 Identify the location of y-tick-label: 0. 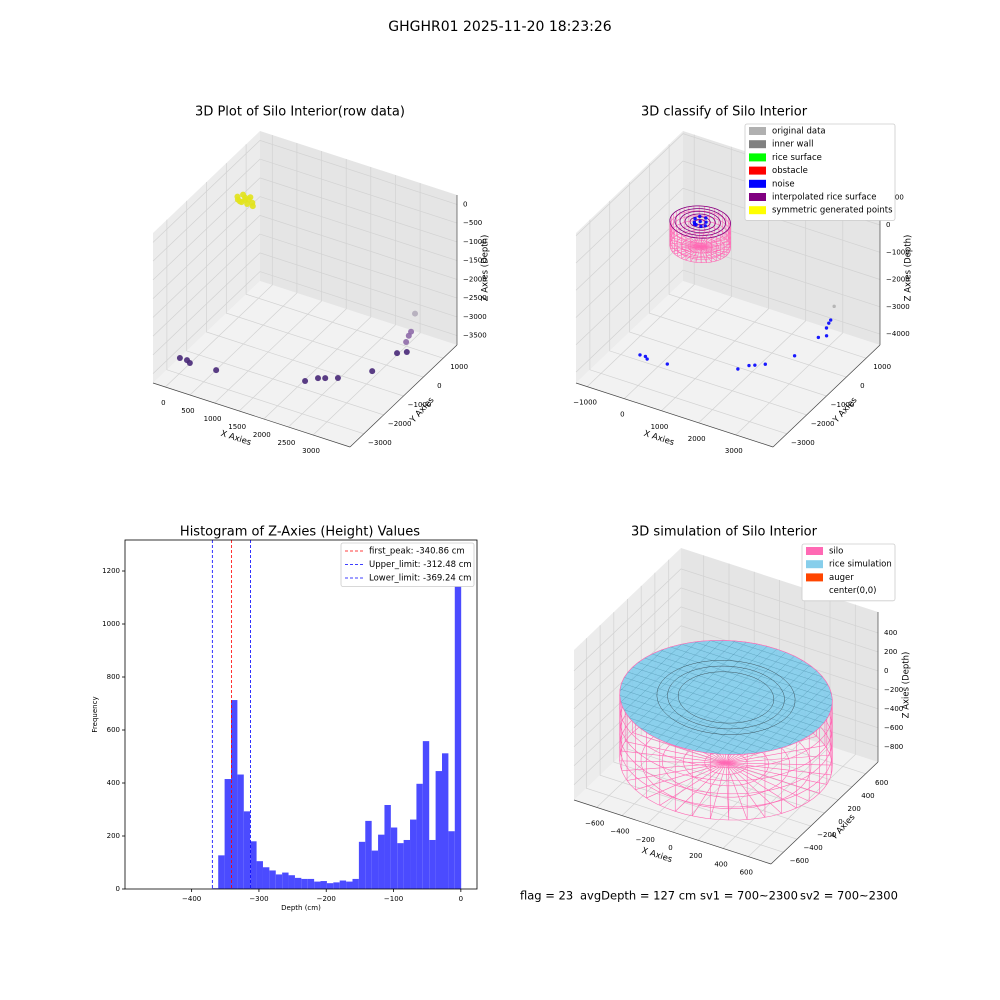
(118, 889).